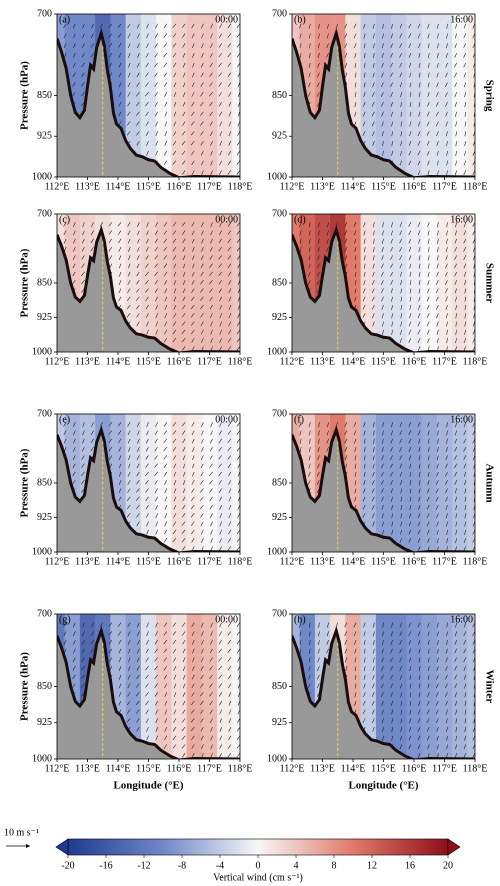  What do you see at coordinates (383, 786) in the screenshot?
I see `x-axis-label: Longitude (°E)` at bounding box center [383, 786].